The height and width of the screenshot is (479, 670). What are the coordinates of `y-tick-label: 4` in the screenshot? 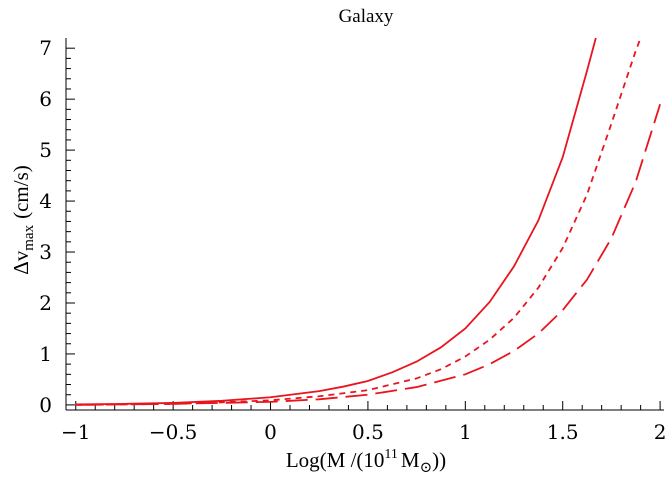 It's located at (45, 201).